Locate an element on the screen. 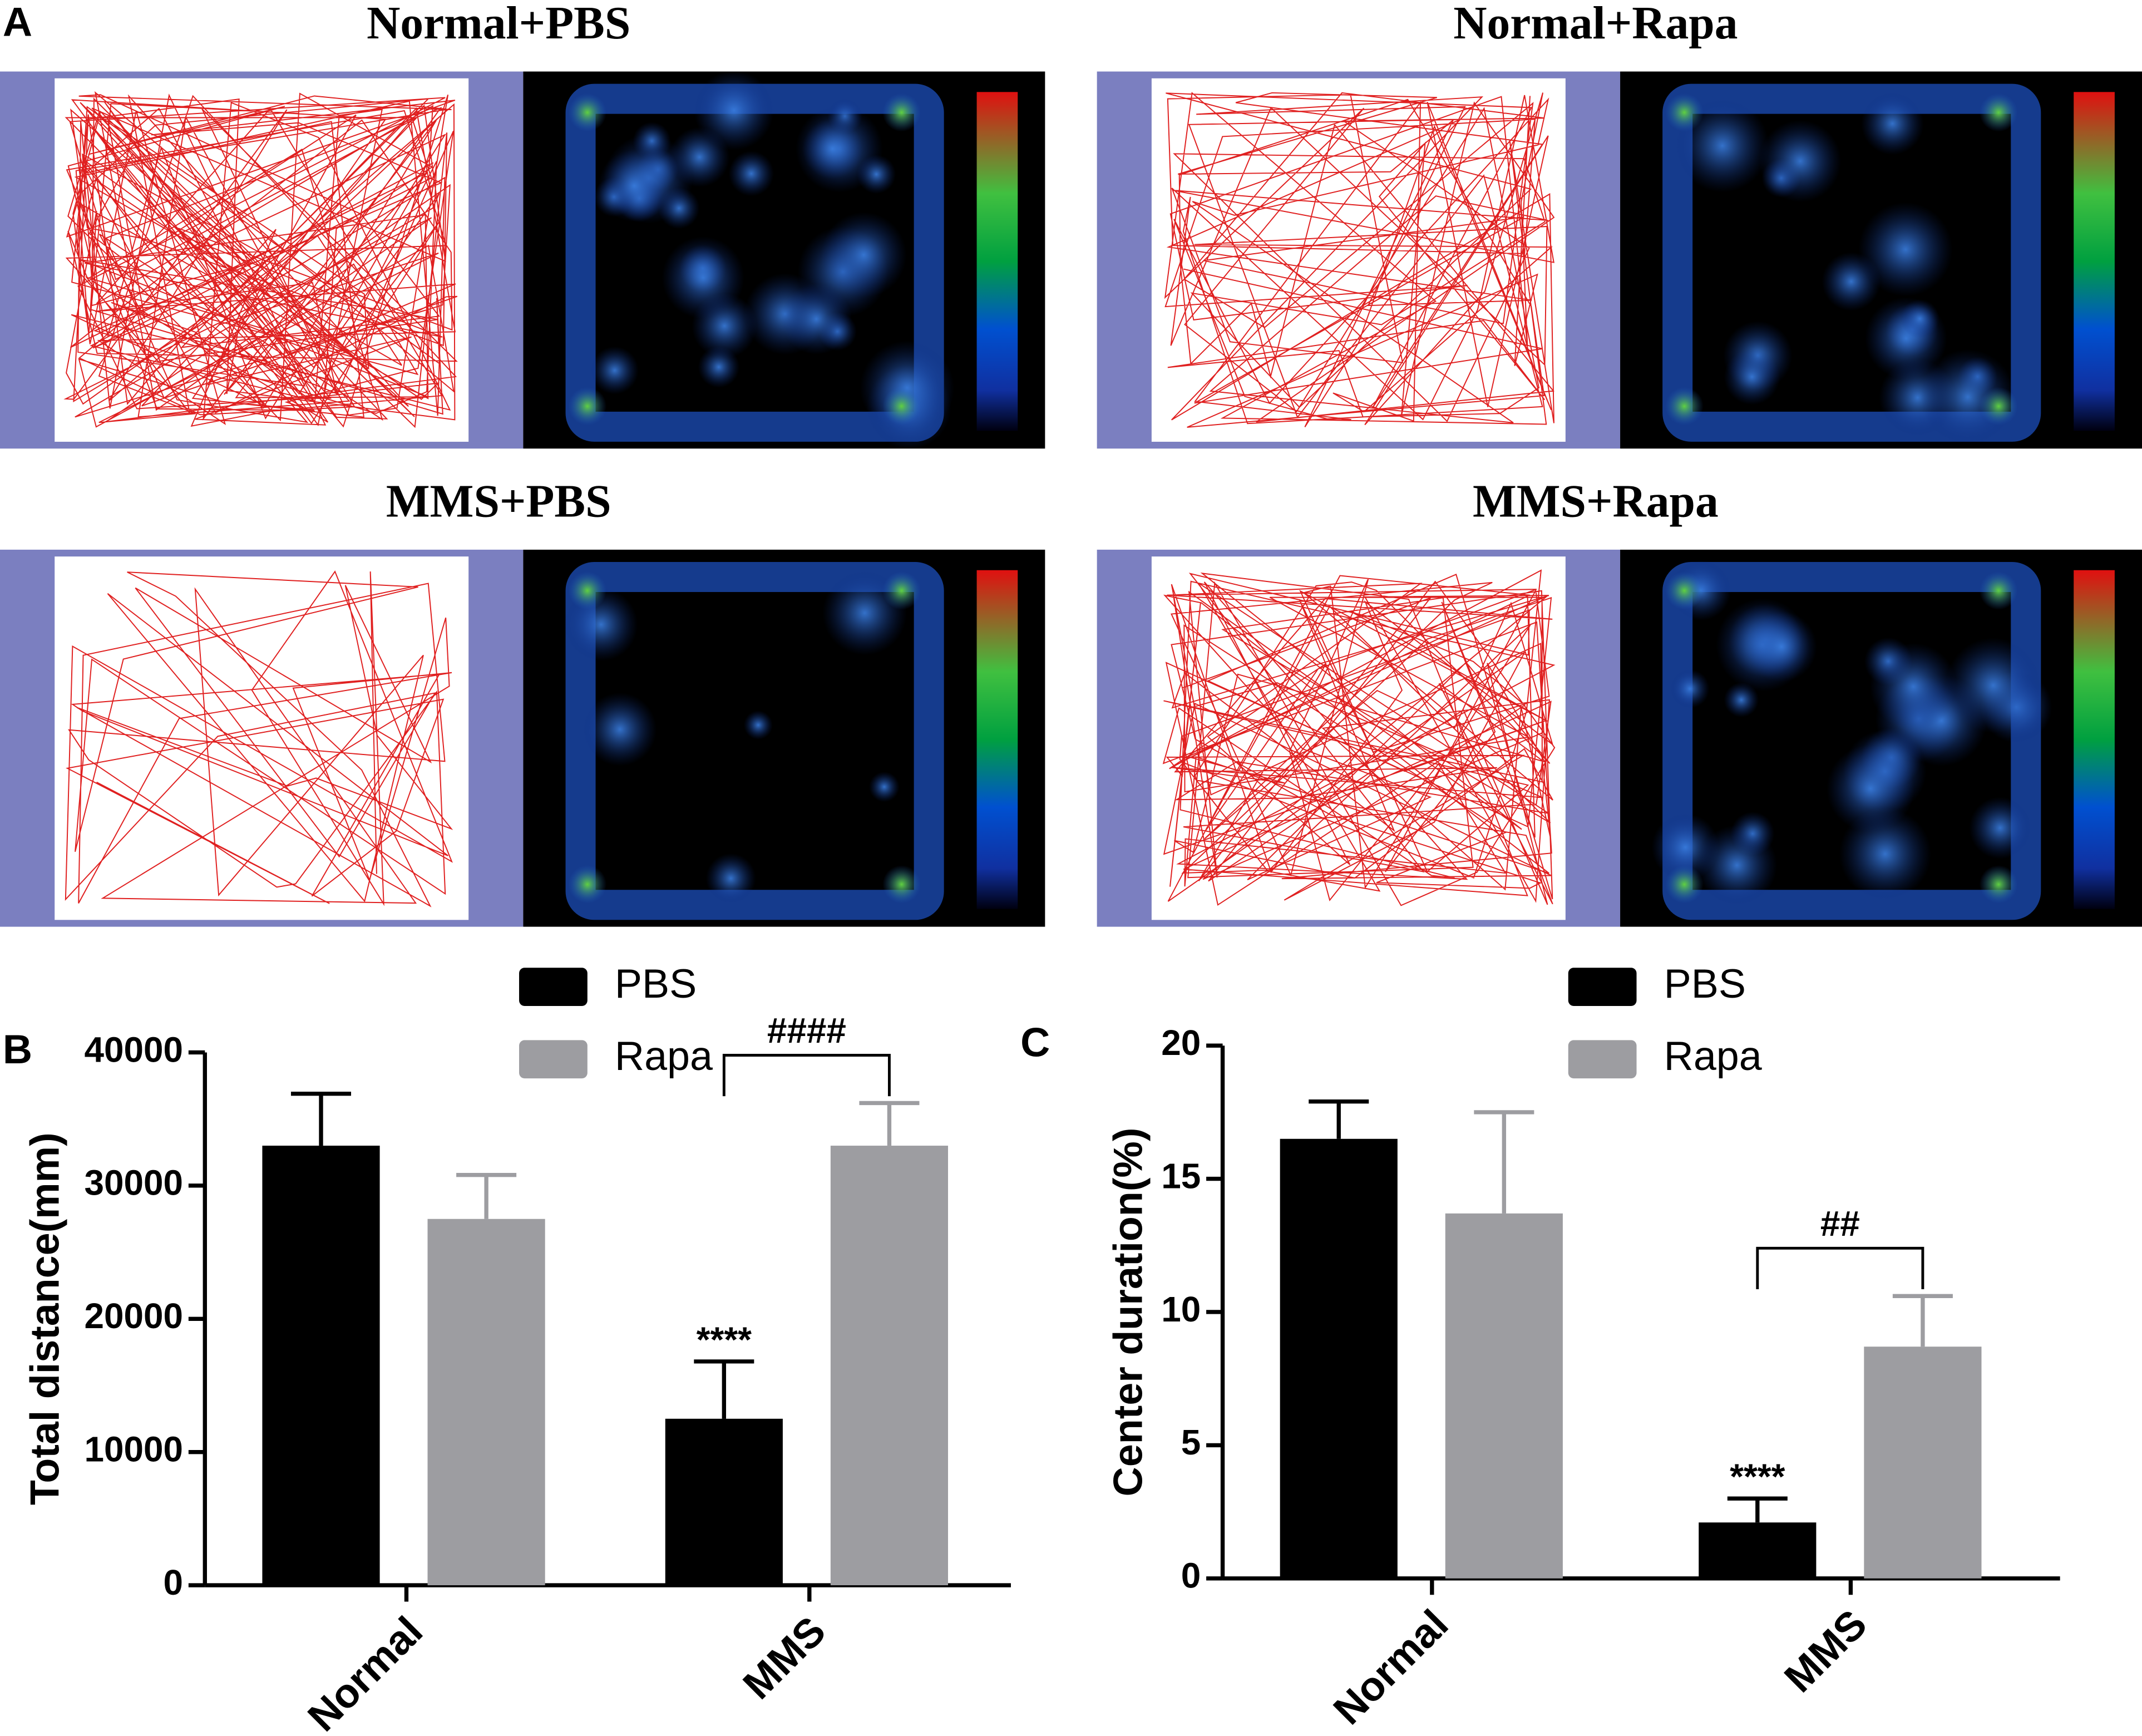  y-tick-label: 20000 is located at coordinates (135, 1316).